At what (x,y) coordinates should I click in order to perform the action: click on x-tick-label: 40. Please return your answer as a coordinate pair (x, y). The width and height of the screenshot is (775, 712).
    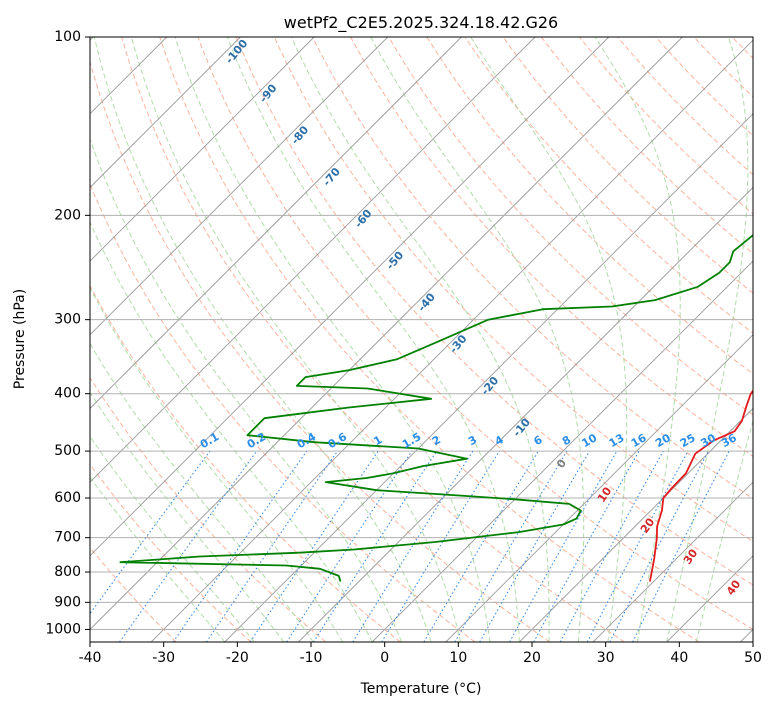
    Looking at the image, I should click on (679, 658).